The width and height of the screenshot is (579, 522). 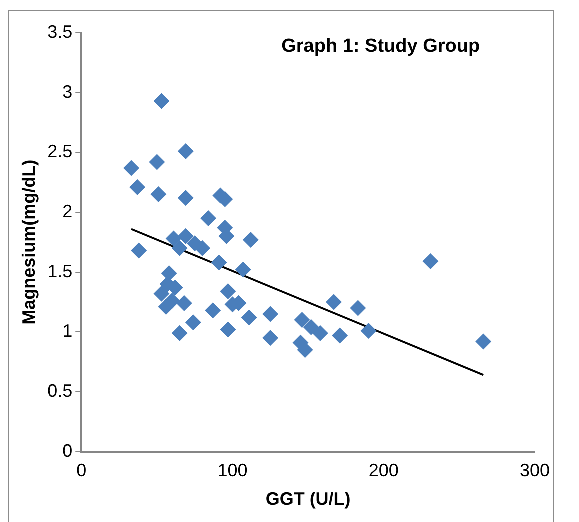 What do you see at coordinates (60, 271) in the screenshot?
I see `y-tick-label: 1.5` at bounding box center [60, 271].